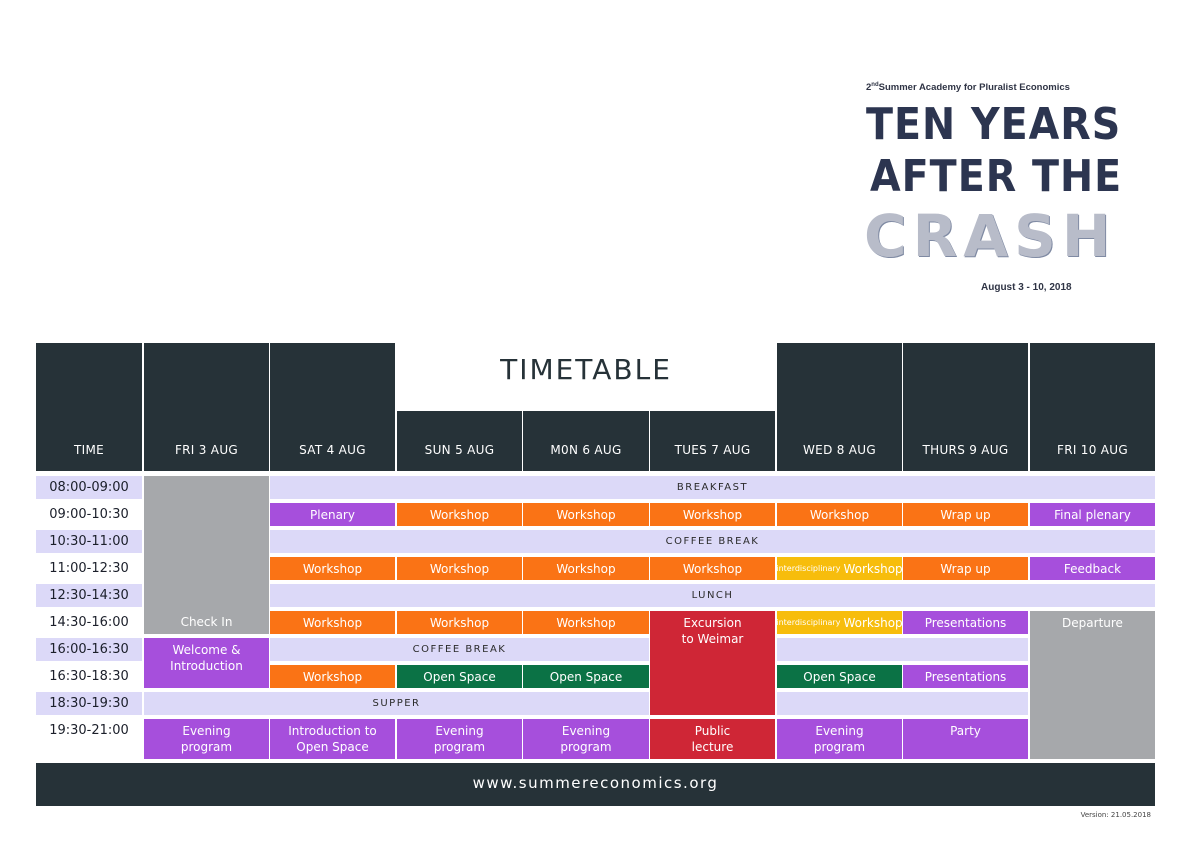 The width and height of the screenshot is (1191, 842). I want to click on departure-block: Departure, so click(1092, 685).